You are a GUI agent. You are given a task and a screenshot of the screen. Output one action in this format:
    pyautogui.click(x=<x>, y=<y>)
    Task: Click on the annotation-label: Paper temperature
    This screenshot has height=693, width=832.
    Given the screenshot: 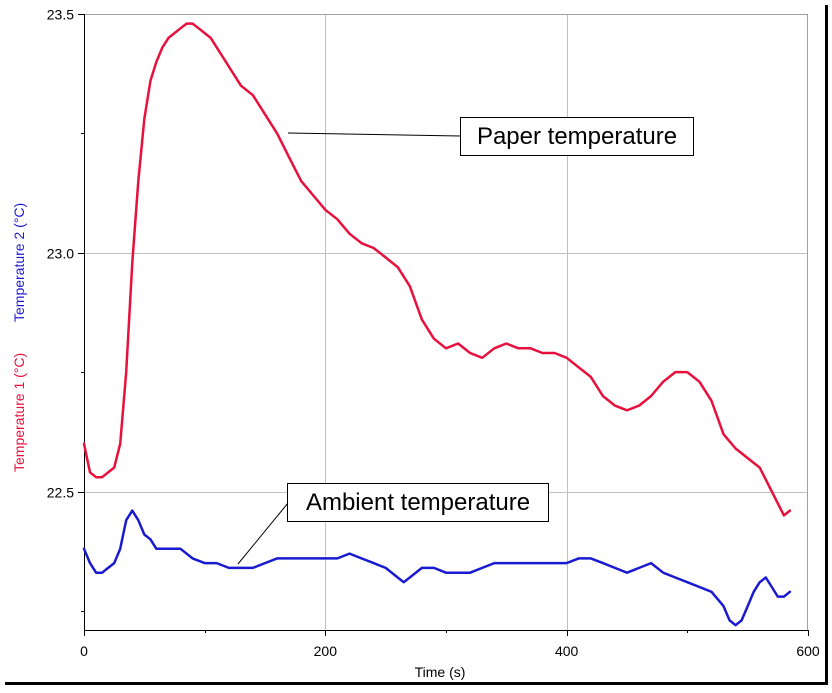 What is the action you would take?
    pyautogui.click(x=577, y=136)
    